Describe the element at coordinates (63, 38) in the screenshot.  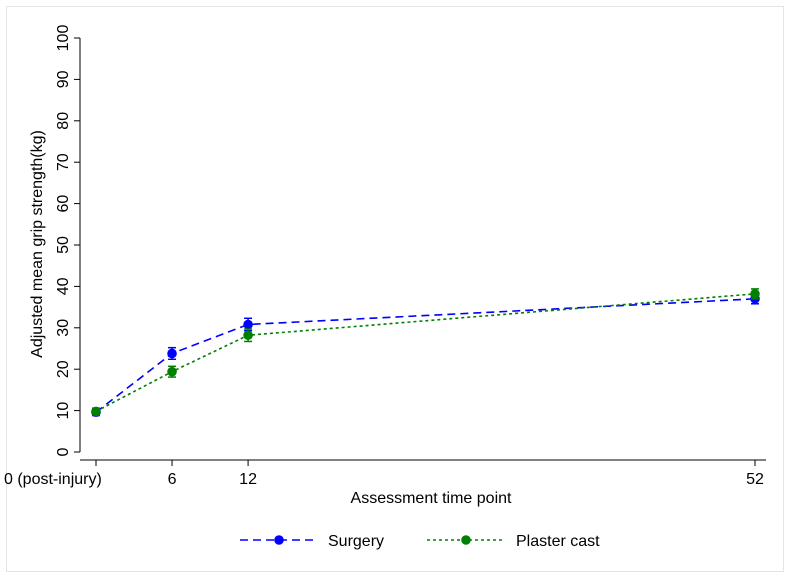
I see `y-tick-label: 100` at that location.